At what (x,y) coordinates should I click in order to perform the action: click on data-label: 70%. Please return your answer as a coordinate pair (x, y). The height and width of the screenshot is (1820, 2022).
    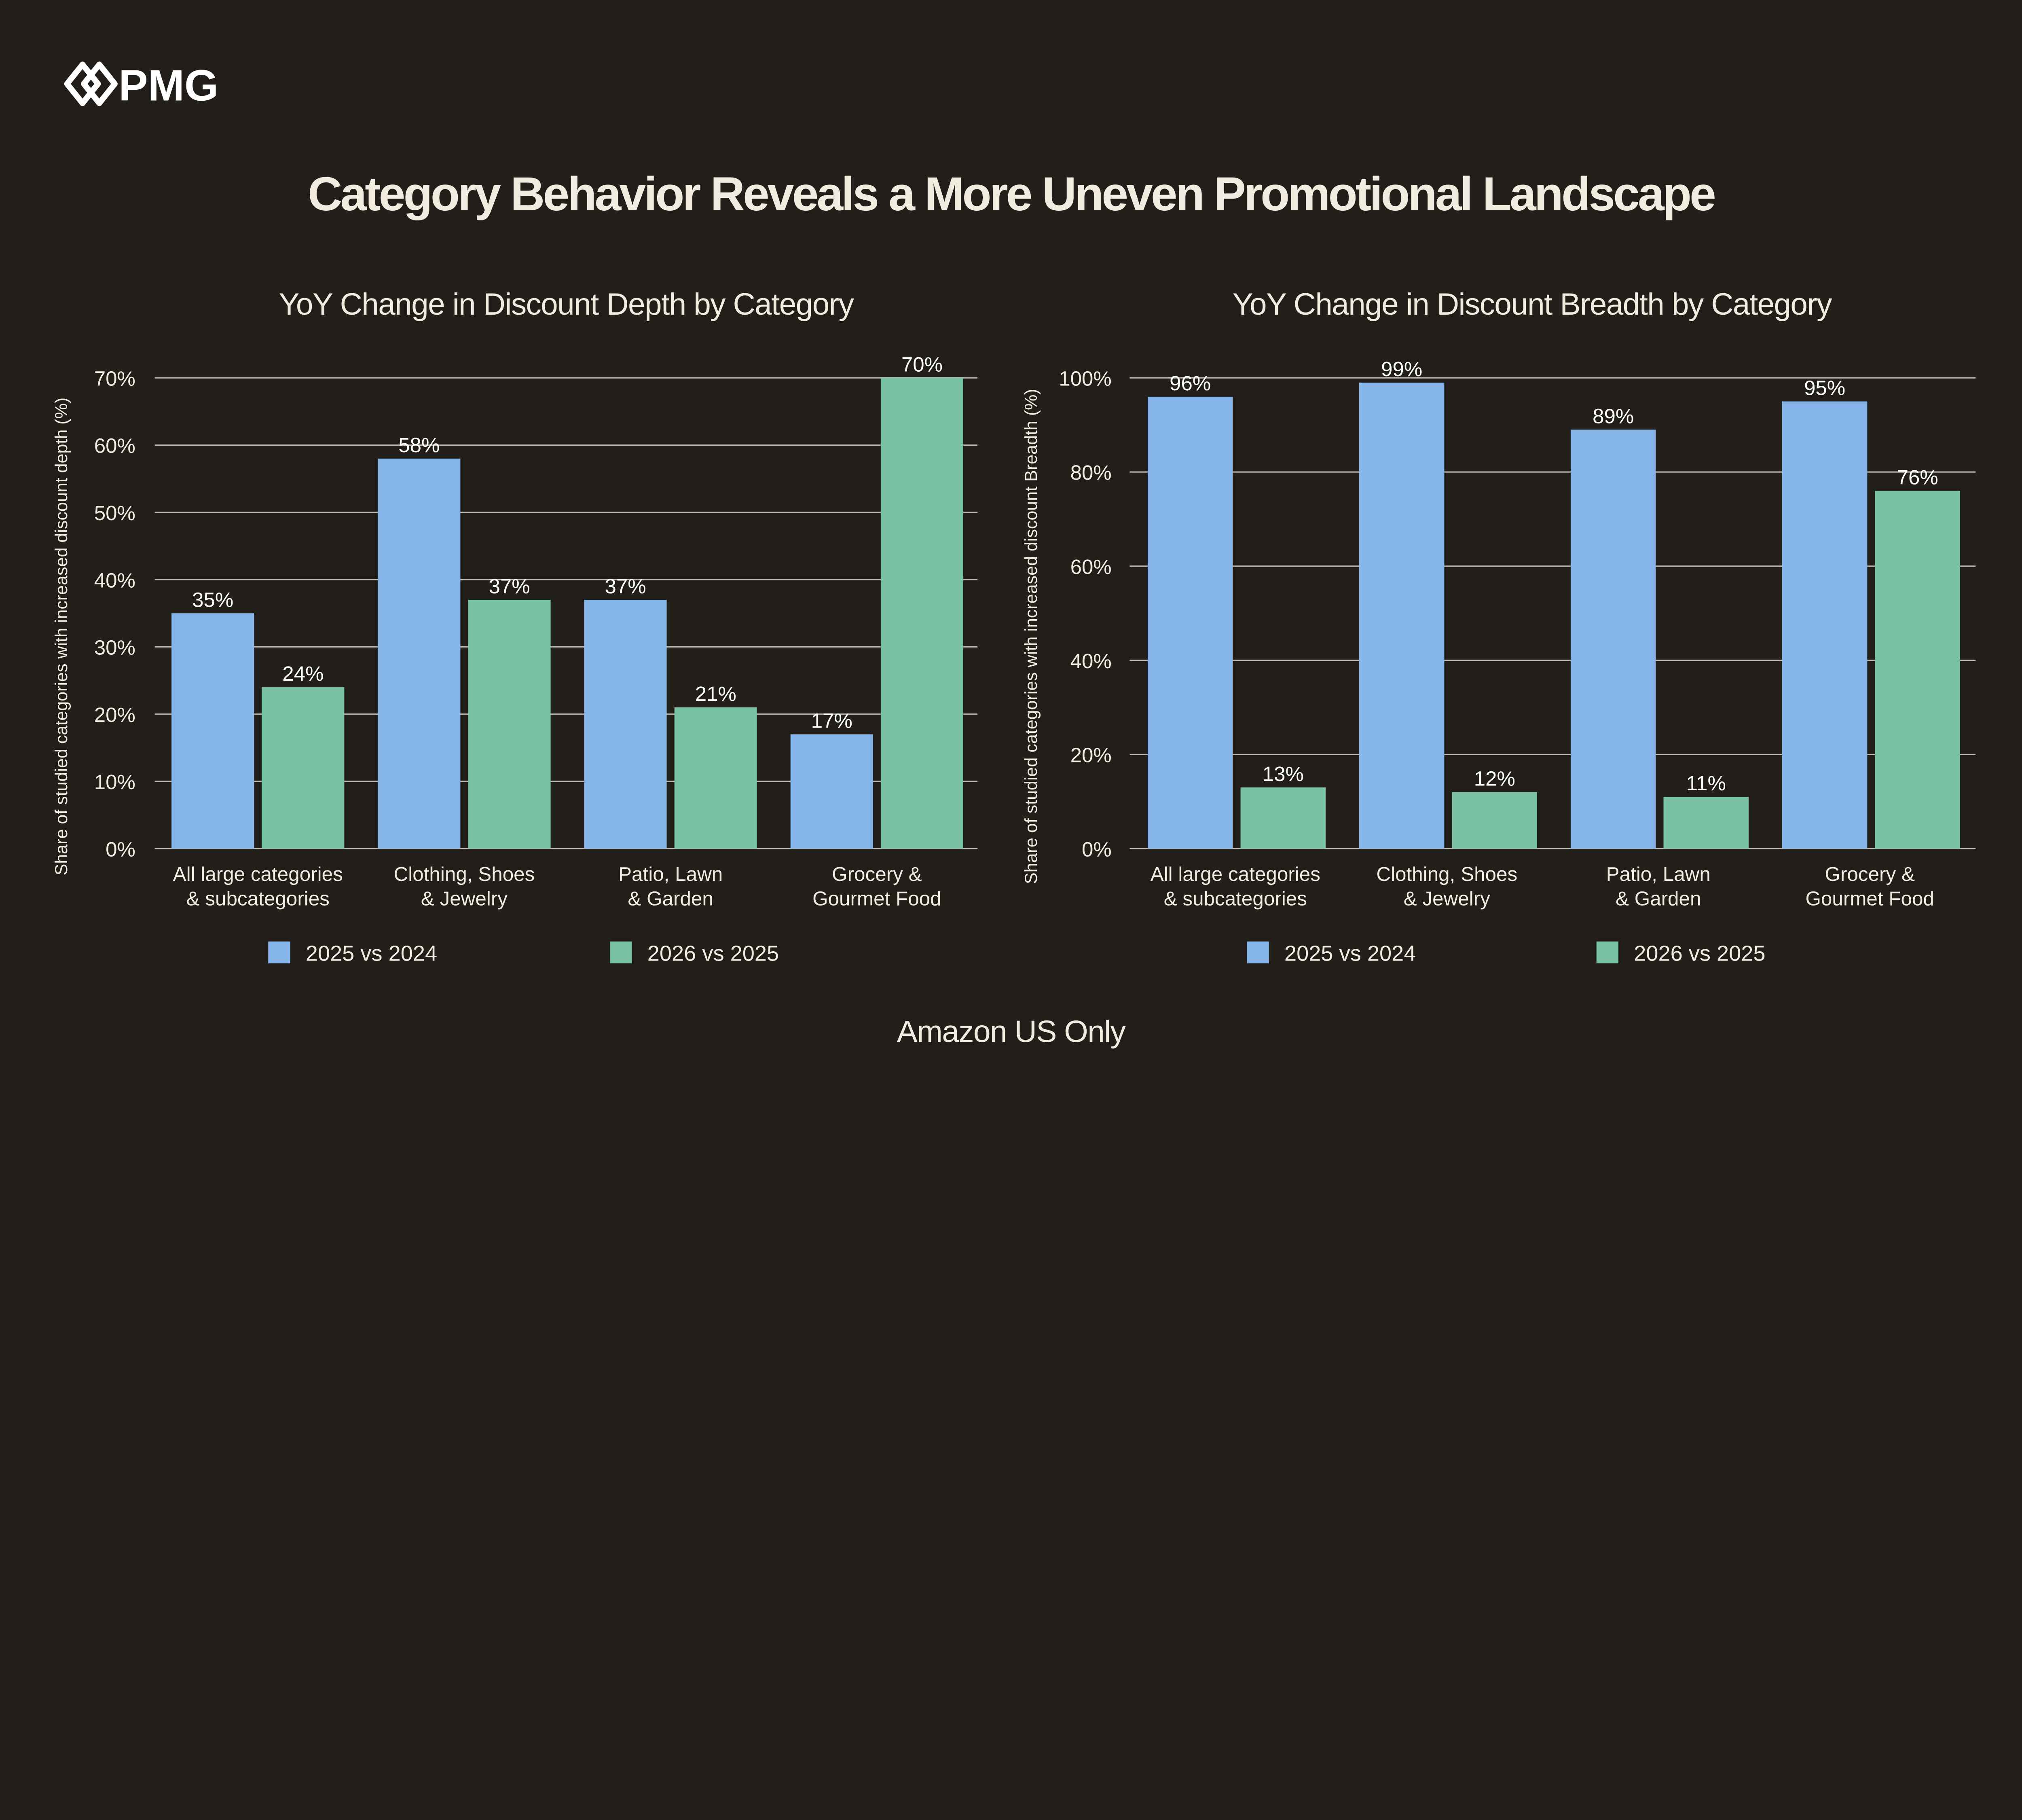
    Looking at the image, I should click on (922, 365).